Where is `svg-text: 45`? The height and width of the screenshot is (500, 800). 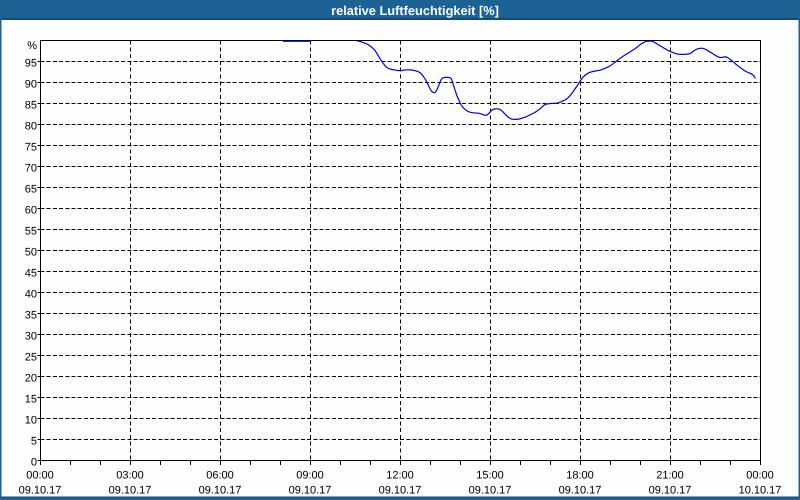
svg-text: 45 is located at coordinates (31, 274).